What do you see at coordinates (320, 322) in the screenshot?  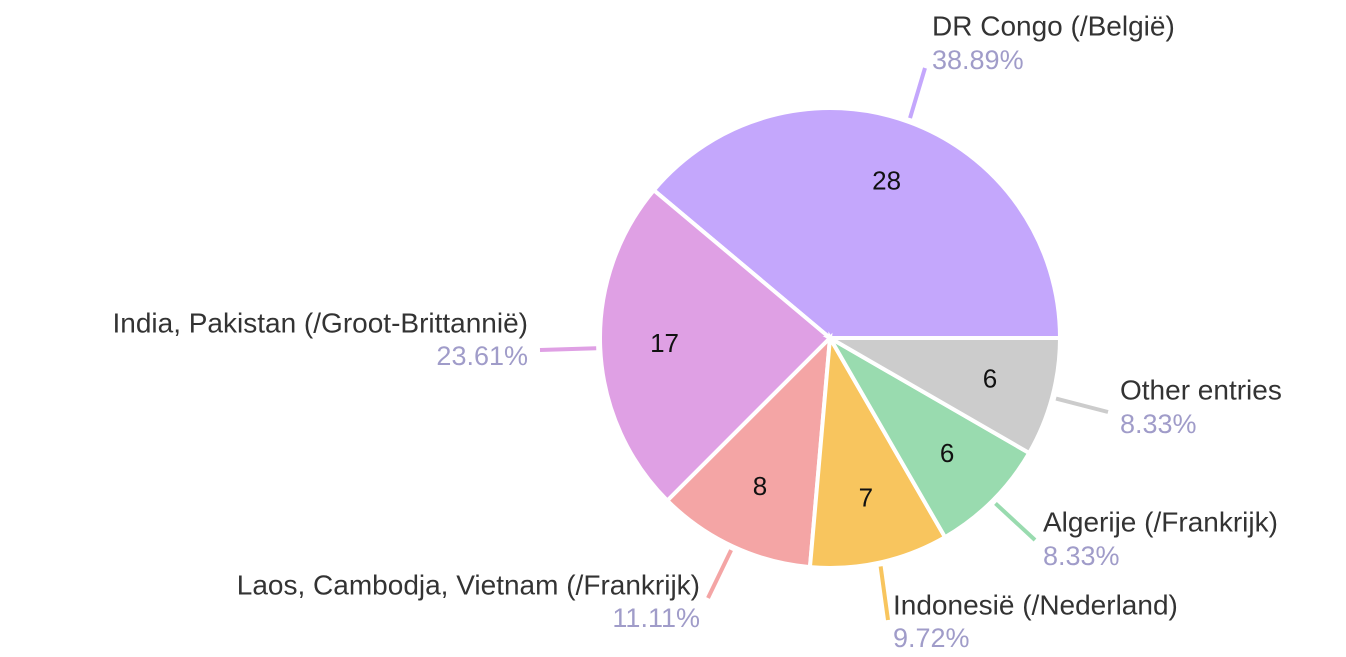 I see `slice-name: India, Pakistan (/Groot-Brittannië)` at bounding box center [320, 322].